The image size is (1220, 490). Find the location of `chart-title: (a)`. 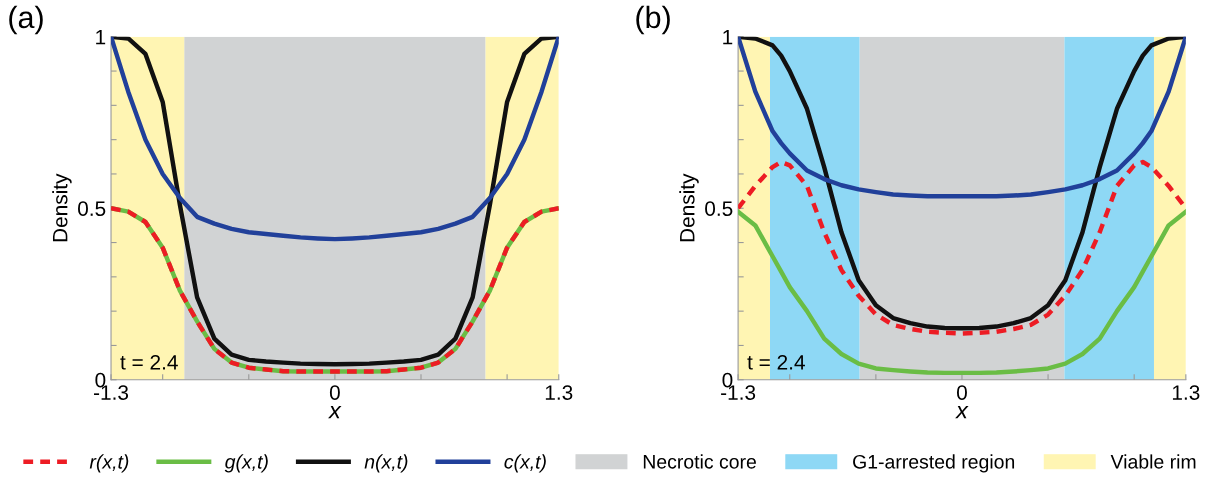

chart-title: (a) is located at coordinates (26, 20).